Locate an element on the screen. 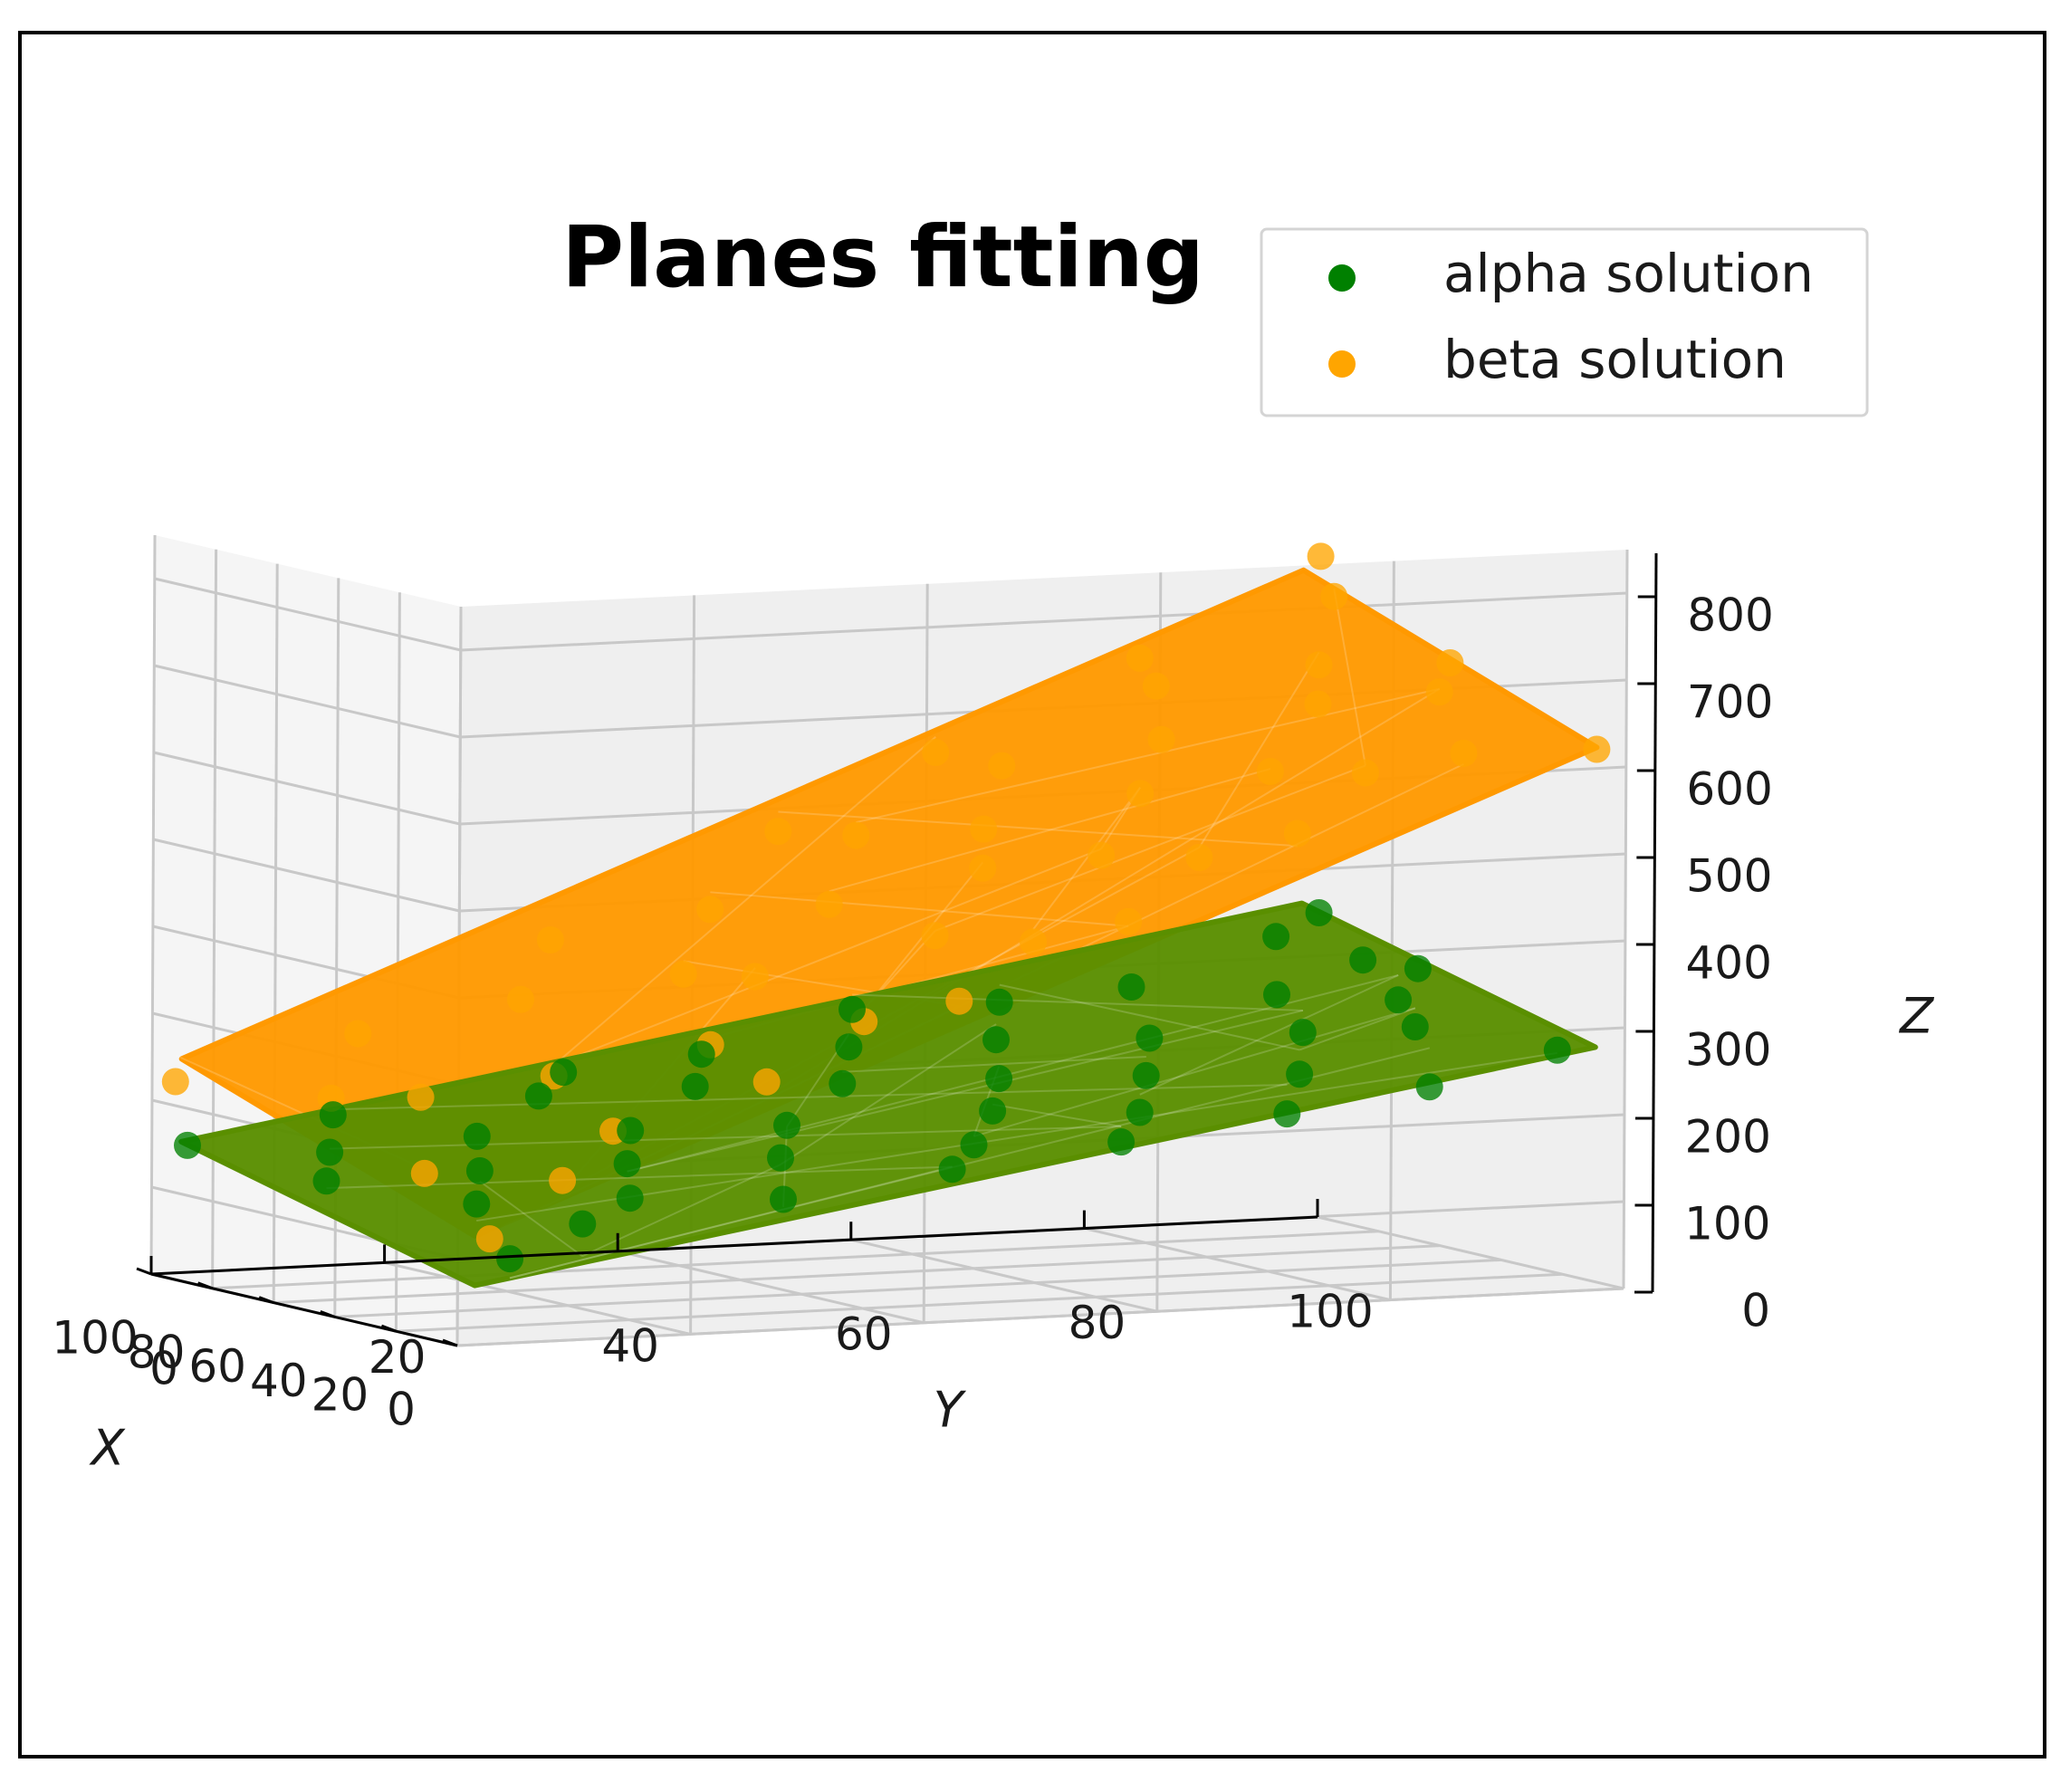 Image resolution: width=2070 pixels, height=1792 pixels. y-axis-line is located at coordinates (734, 1245).